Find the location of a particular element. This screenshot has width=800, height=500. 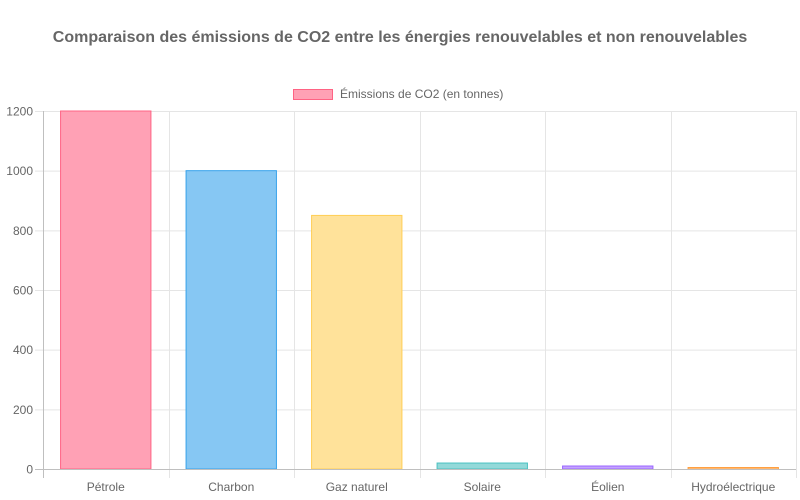

x-tick-label: Gaz naturel is located at coordinates (357, 487).